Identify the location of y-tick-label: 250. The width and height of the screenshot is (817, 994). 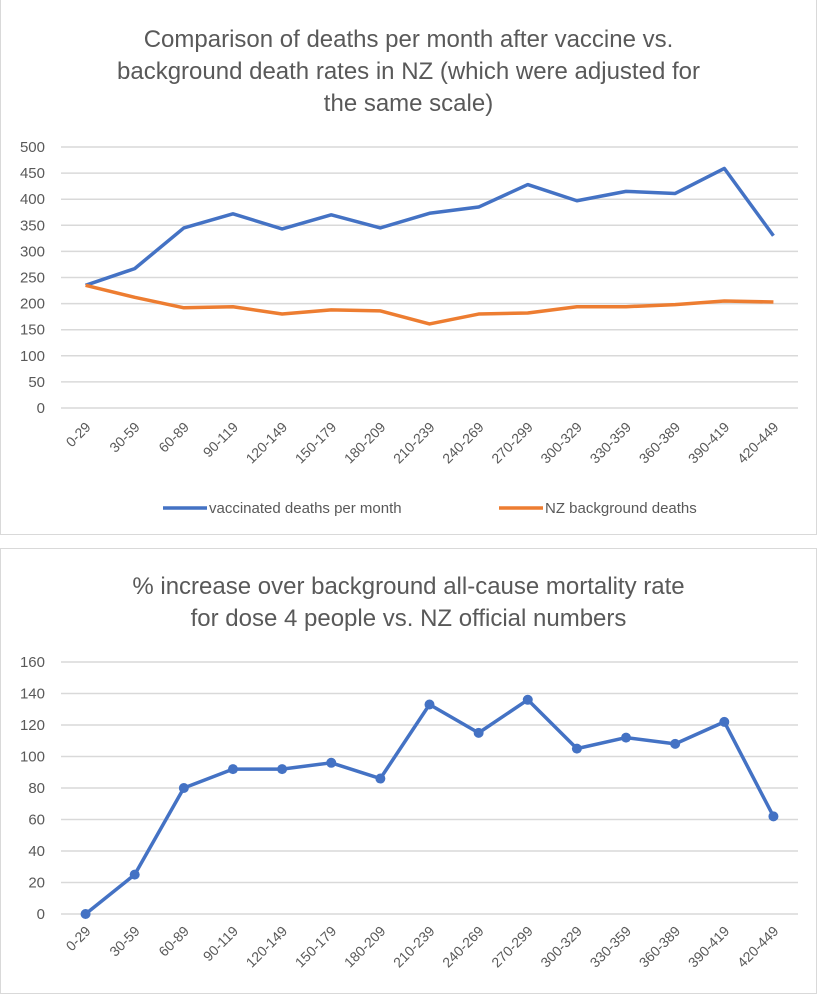
(32, 278).